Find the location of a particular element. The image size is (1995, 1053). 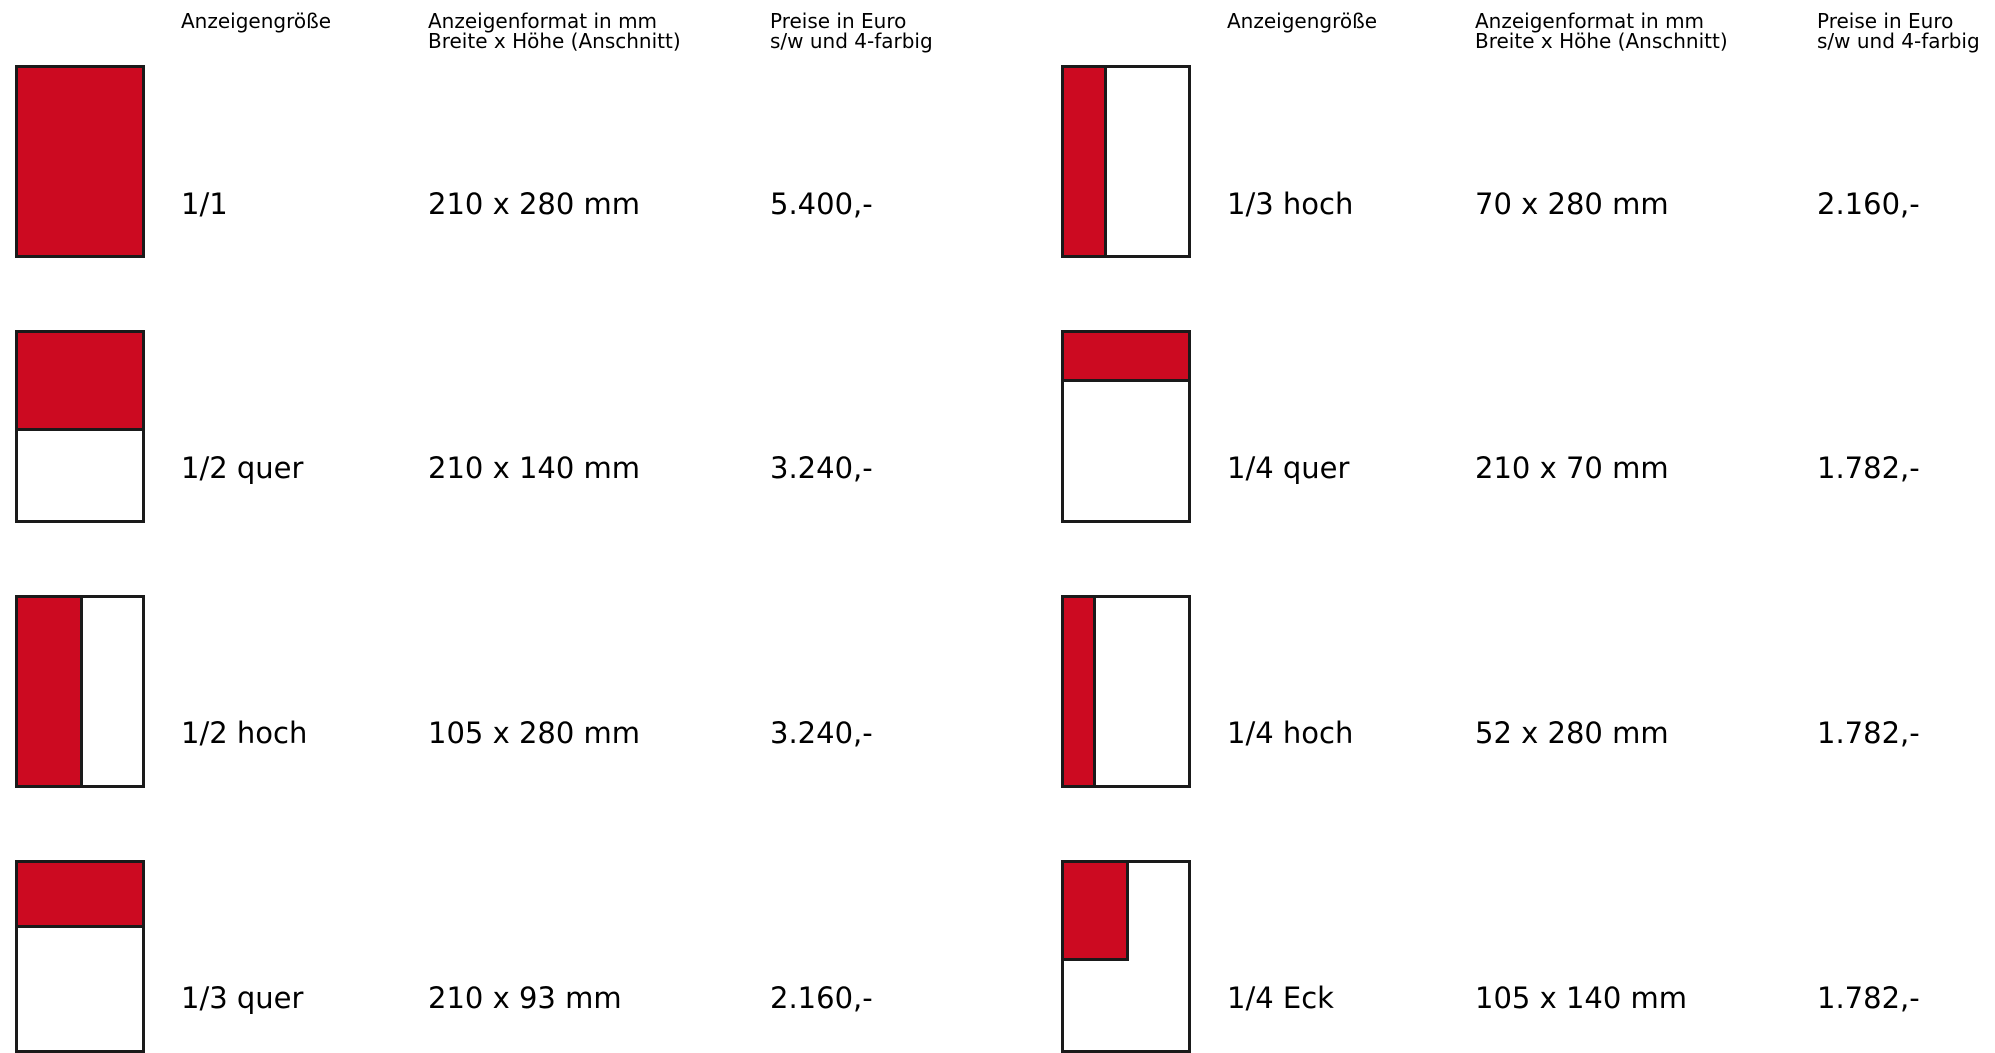

header-price-left: Preise in Euro s/w und 4-farbig is located at coordinates (851, 31).